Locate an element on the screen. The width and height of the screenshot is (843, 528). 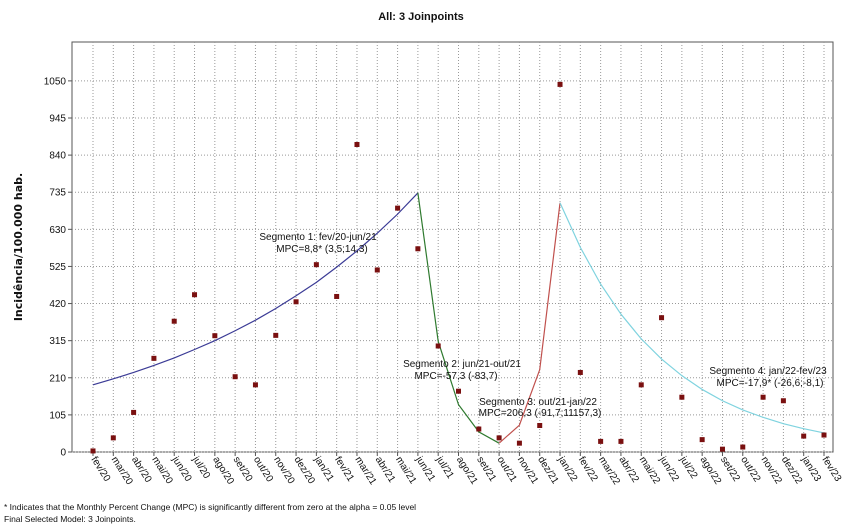
y-tick-label: 840 is located at coordinates (57, 156).